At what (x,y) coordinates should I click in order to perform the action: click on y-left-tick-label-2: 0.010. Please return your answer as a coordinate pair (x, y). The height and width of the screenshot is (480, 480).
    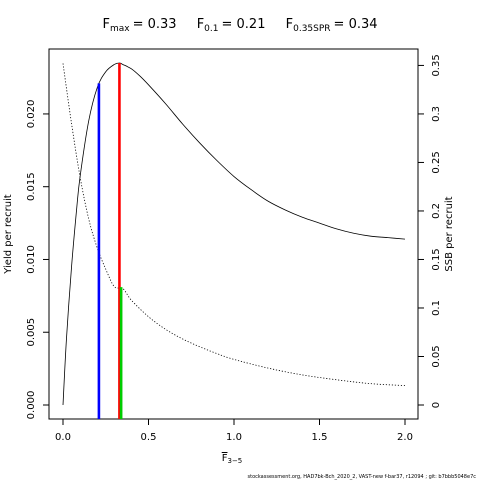
    Looking at the image, I should click on (31, 259).